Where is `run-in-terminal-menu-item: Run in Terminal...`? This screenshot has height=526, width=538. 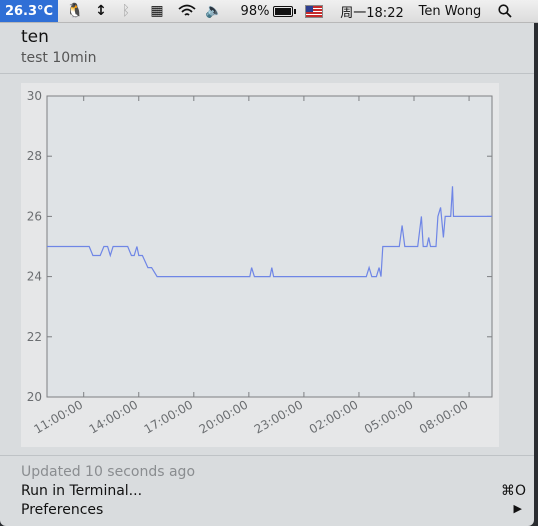 run-in-terminal-menu-item: Run in Terminal... is located at coordinates (82, 491).